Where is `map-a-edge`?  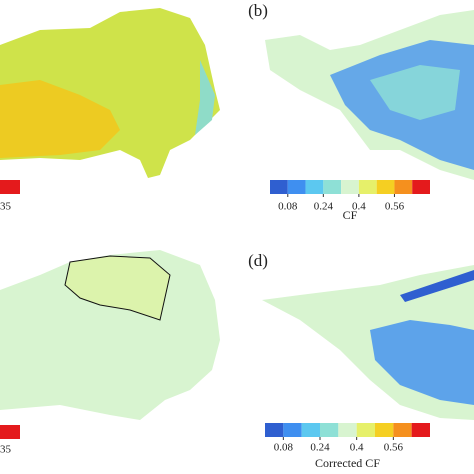 map-a-edge is located at coordinates (205, 97).